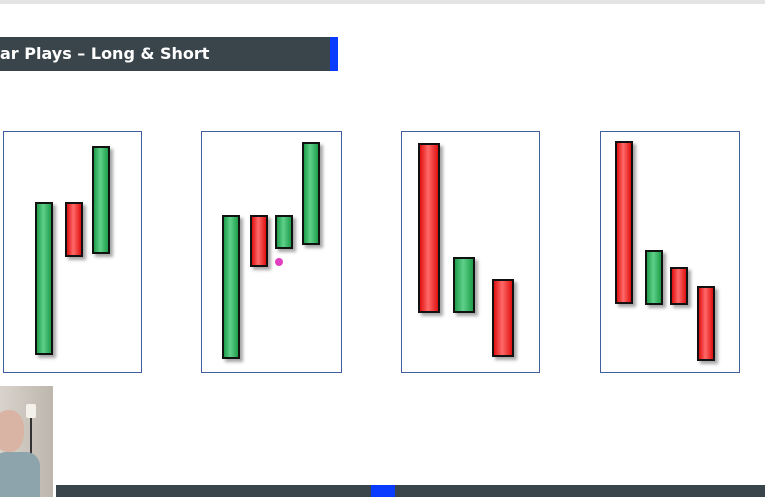 This screenshot has width=765, height=500. Describe the element at coordinates (383, 491) in the screenshot. I see `progress-thumb` at that location.